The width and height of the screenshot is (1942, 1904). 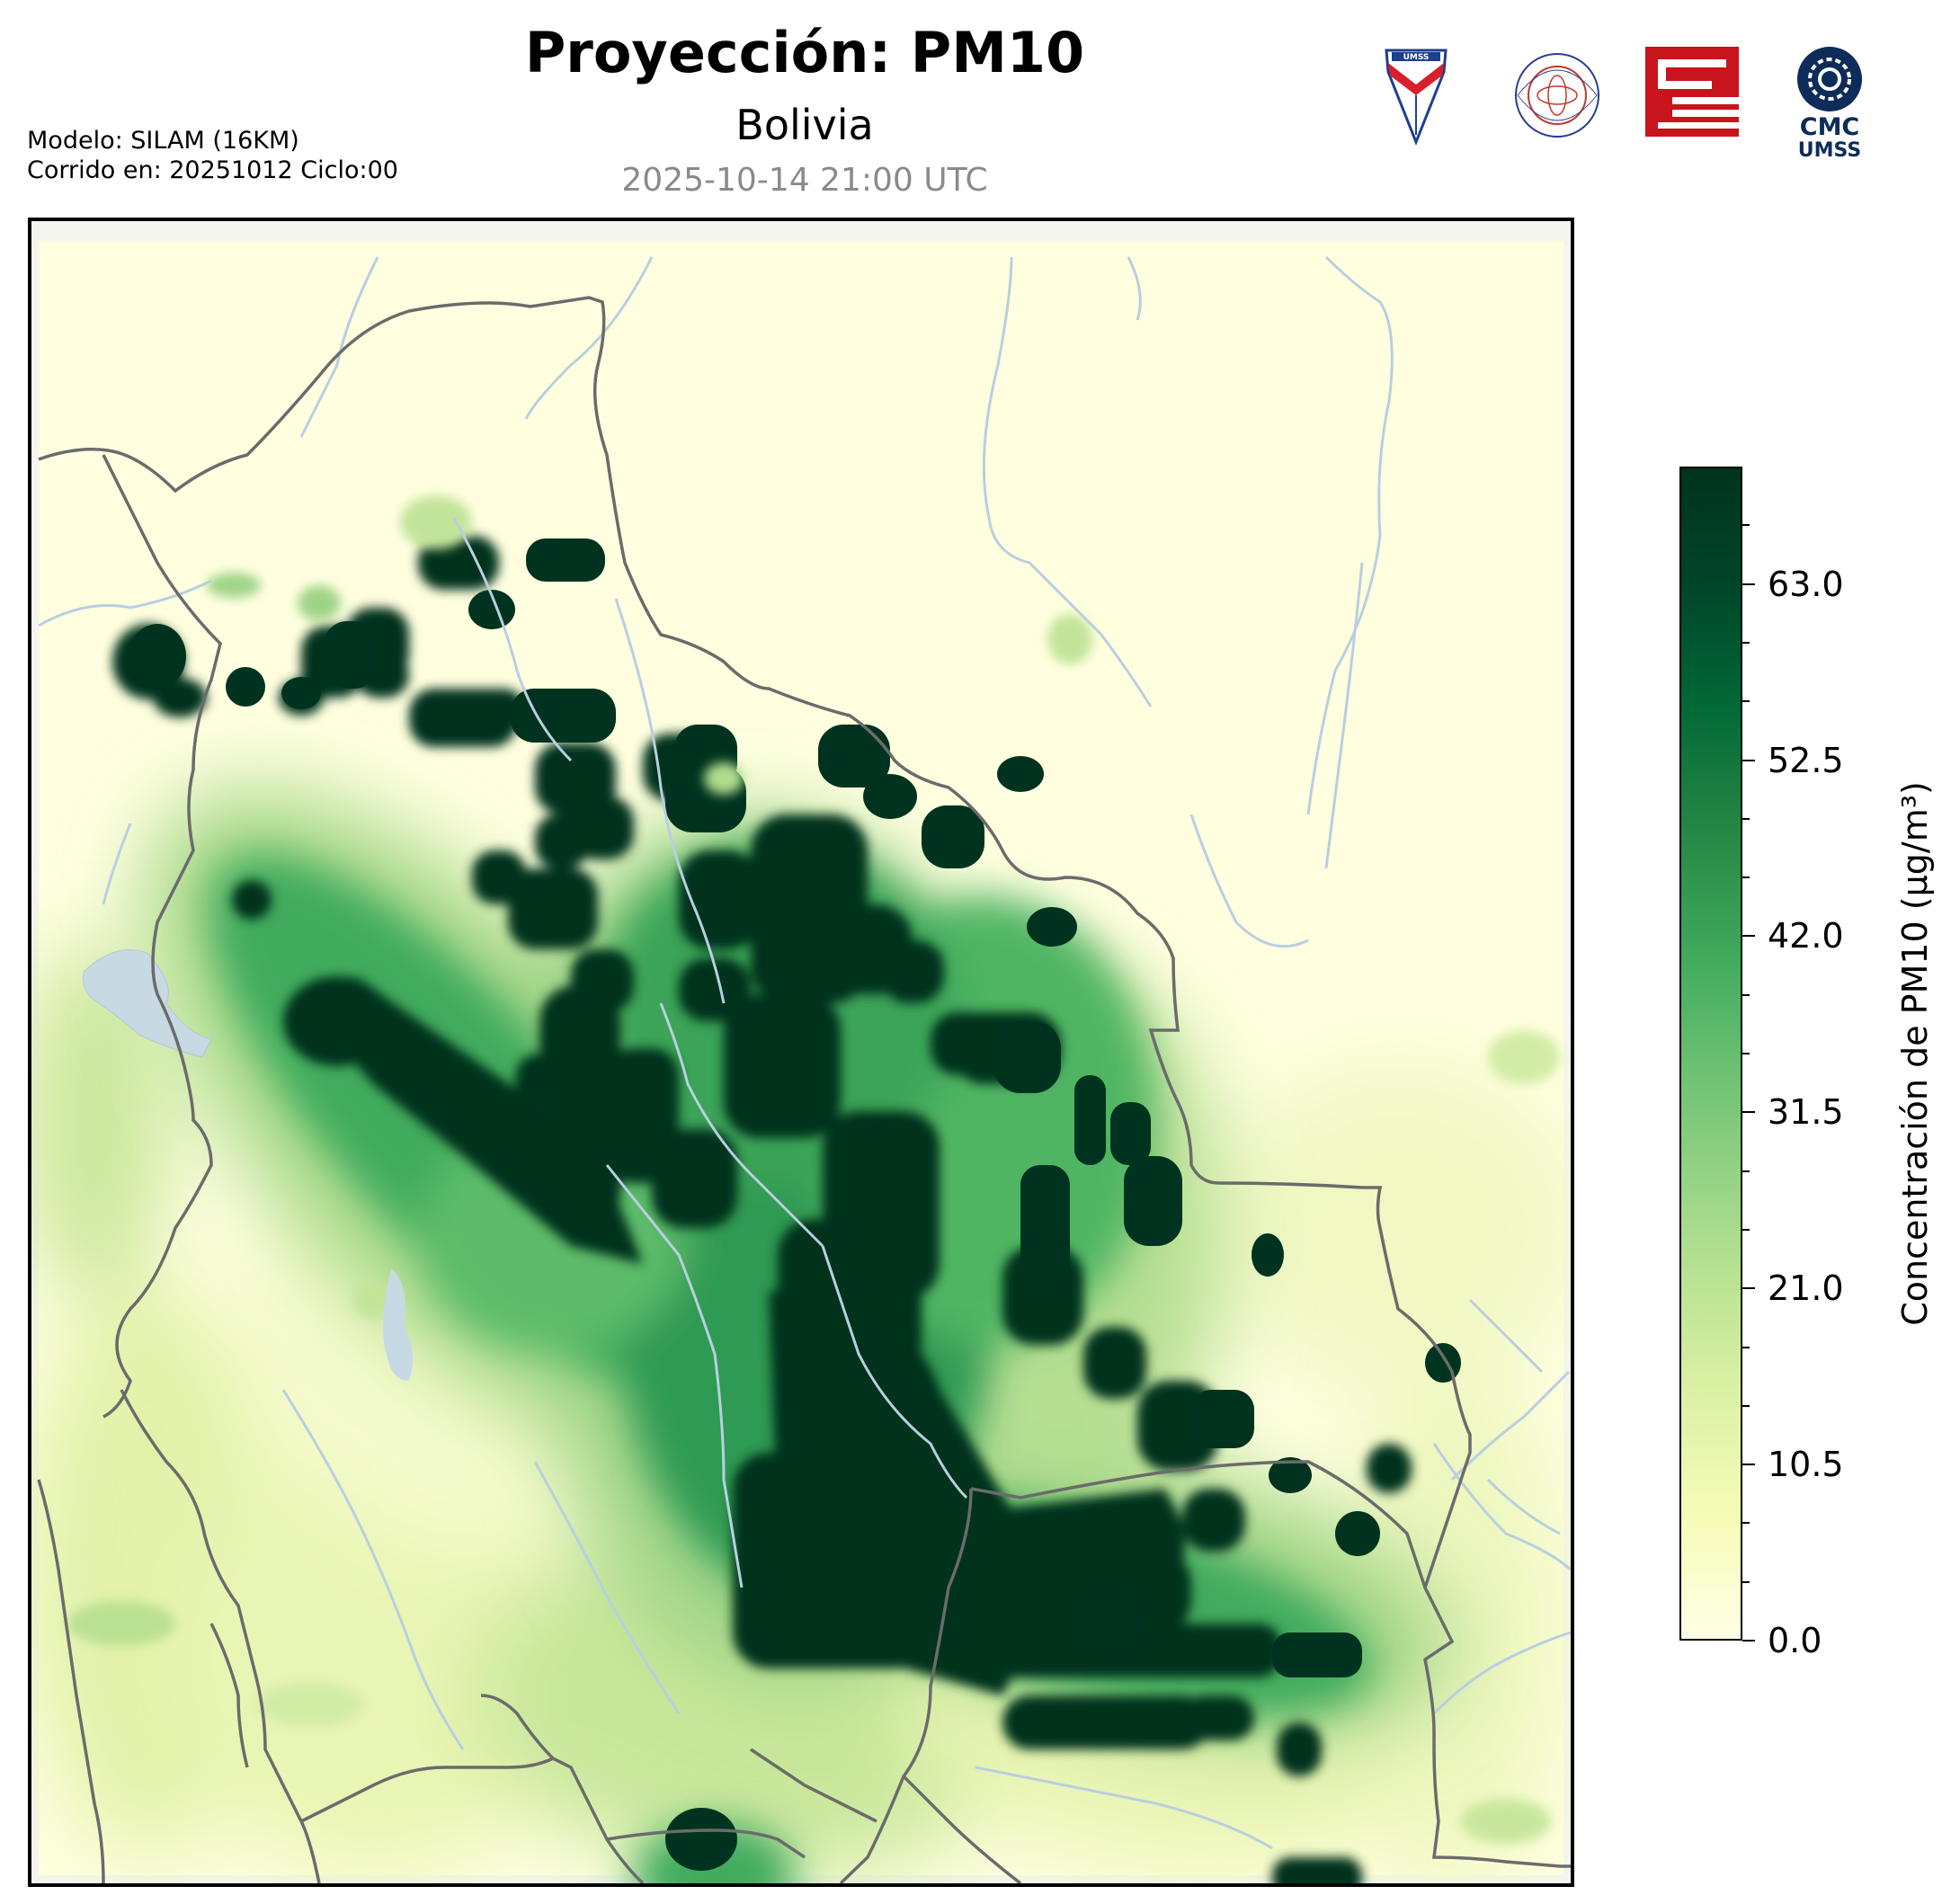 What do you see at coordinates (1806, 1288) in the screenshot?
I see `colorbar-tick-label: 21.0` at bounding box center [1806, 1288].